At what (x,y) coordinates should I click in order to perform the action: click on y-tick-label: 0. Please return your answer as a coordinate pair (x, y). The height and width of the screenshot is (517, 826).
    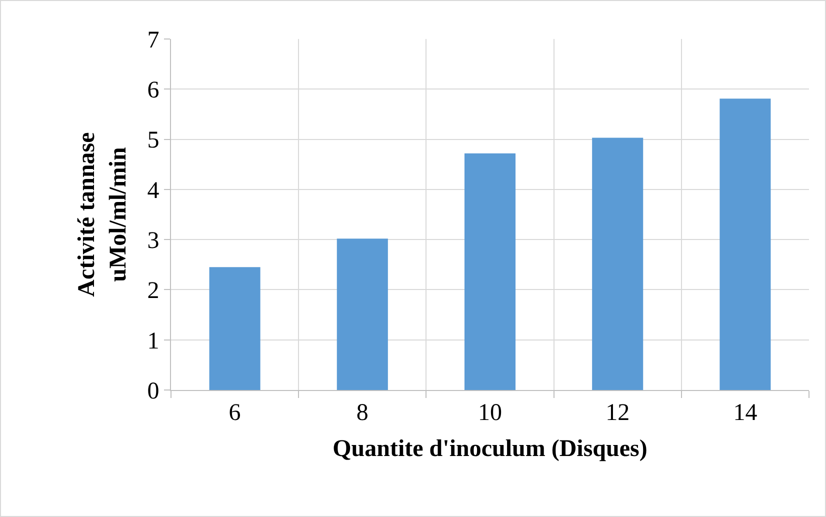
    Looking at the image, I should click on (153, 391).